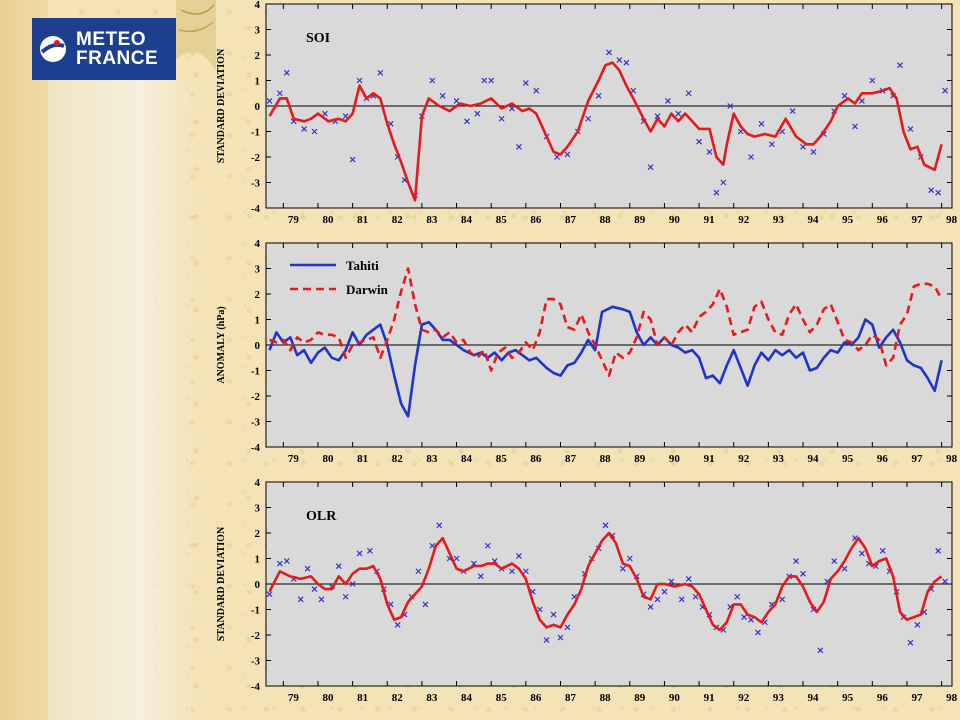 Image resolution: width=960 pixels, height=720 pixels. What do you see at coordinates (675, 220) in the screenshot?
I see `x-tick-label: 90` at bounding box center [675, 220].